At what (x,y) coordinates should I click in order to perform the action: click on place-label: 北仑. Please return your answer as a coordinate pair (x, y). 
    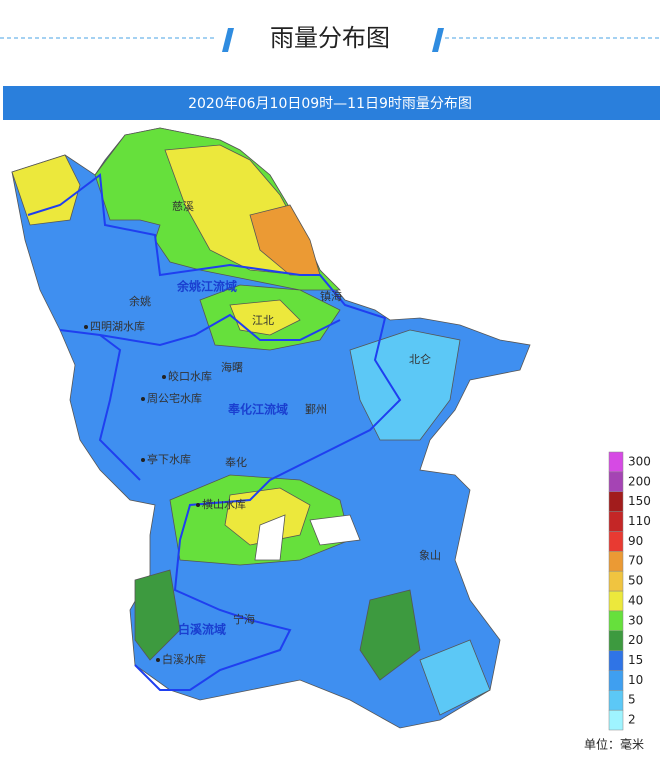
    Looking at the image, I should click on (420, 359).